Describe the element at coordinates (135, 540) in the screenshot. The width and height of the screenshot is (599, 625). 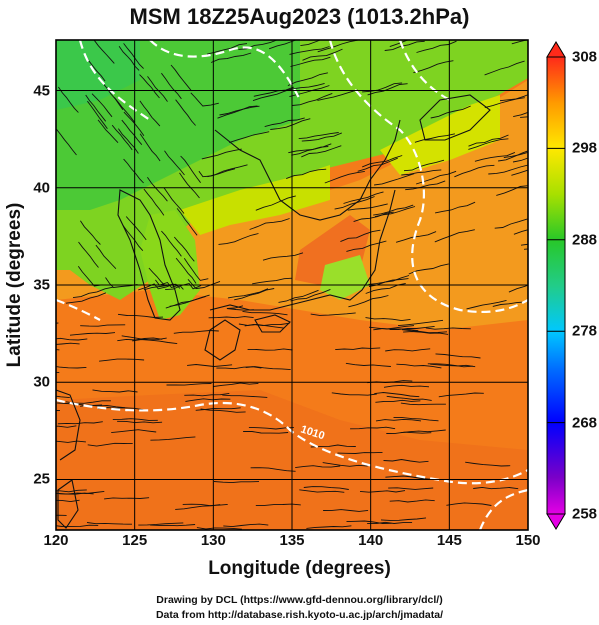
I see `x-tick-label: 125` at that location.